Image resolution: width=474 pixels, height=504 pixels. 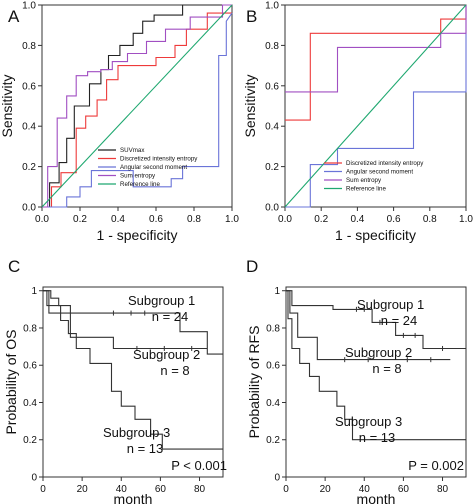 I want to click on y-axis-title: Probability of RFS, so click(x=254, y=382).